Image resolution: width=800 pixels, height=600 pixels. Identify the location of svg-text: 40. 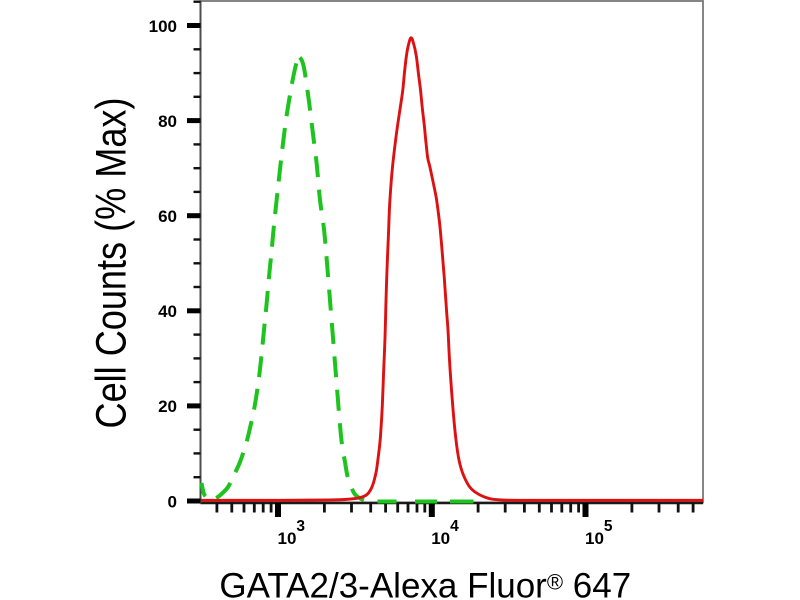
(167, 311).